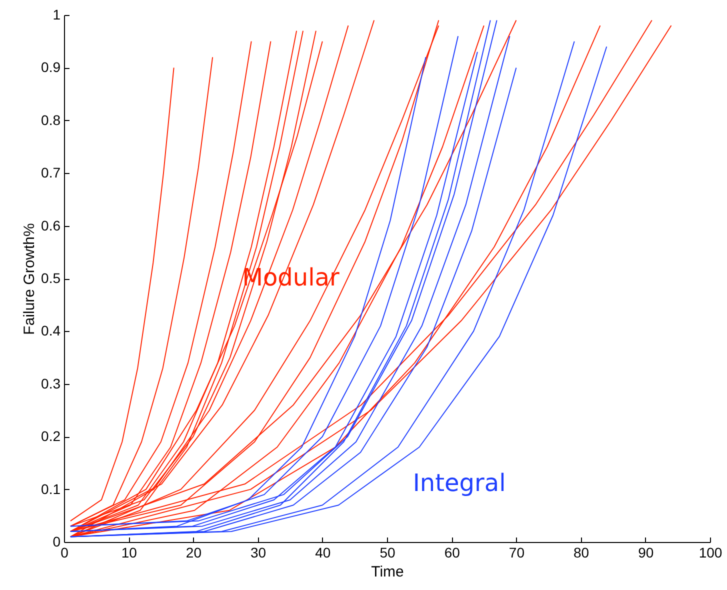 The height and width of the screenshot is (590, 727). What do you see at coordinates (459, 483) in the screenshot?
I see `annotation: Integral` at bounding box center [459, 483].